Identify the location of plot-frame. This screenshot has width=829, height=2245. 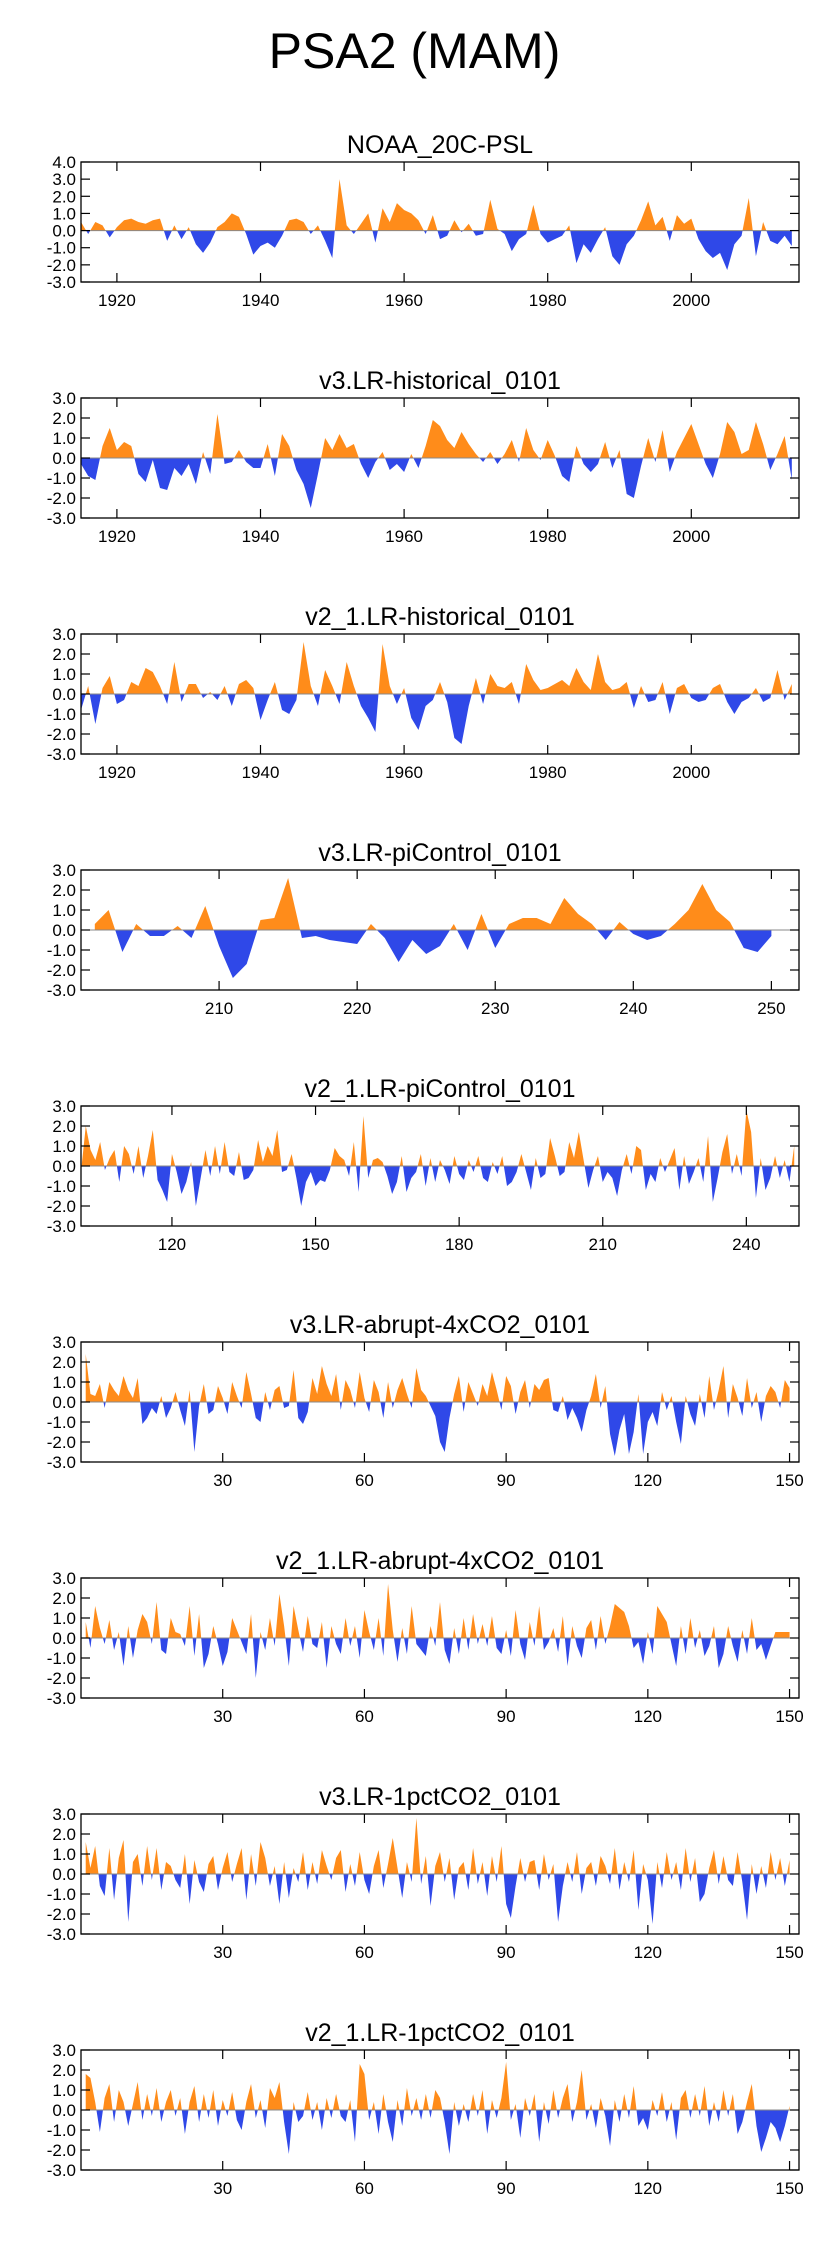
(440, 222).